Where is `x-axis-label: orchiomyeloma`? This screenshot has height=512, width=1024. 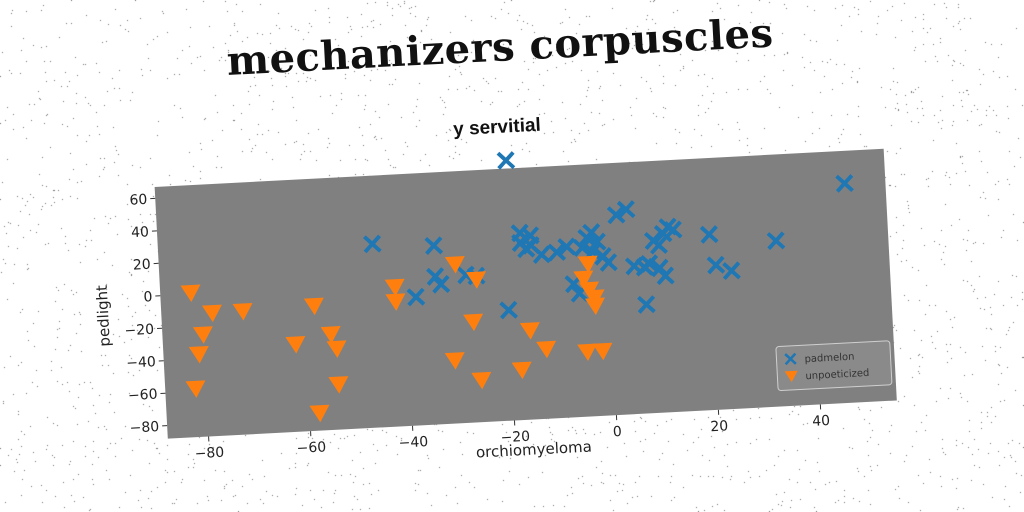
x-axis-label: orchiomyeloma is located at coordinates (534, 449).